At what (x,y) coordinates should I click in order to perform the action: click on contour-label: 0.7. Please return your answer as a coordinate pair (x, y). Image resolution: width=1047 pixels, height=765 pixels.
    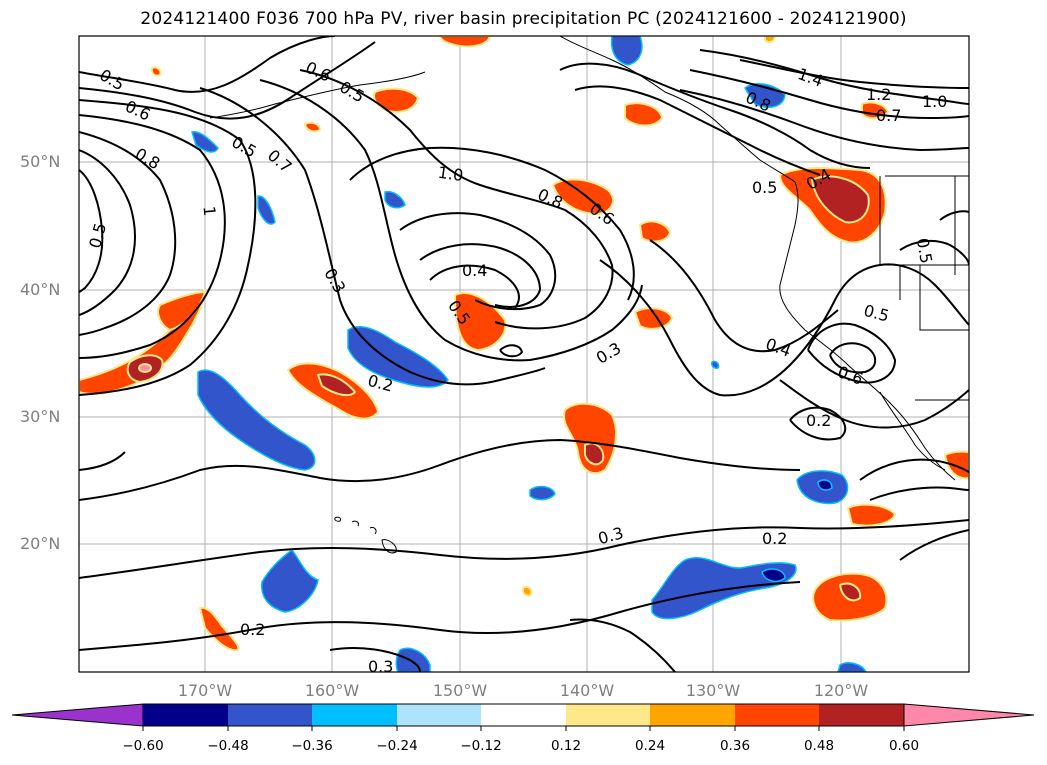
    Looking at the image, I should click on (888, 115).